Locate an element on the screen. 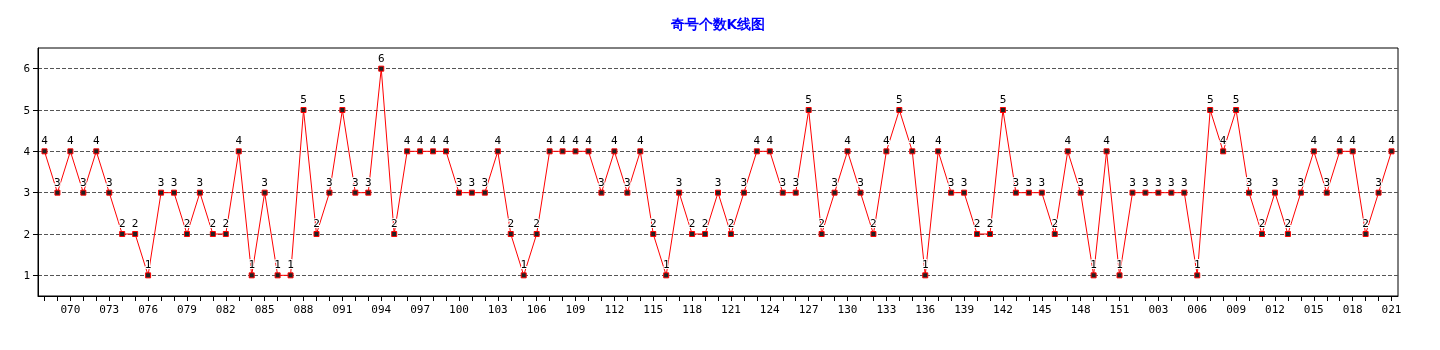  x-tick-label: 094 is located at coordinates (381, 309).